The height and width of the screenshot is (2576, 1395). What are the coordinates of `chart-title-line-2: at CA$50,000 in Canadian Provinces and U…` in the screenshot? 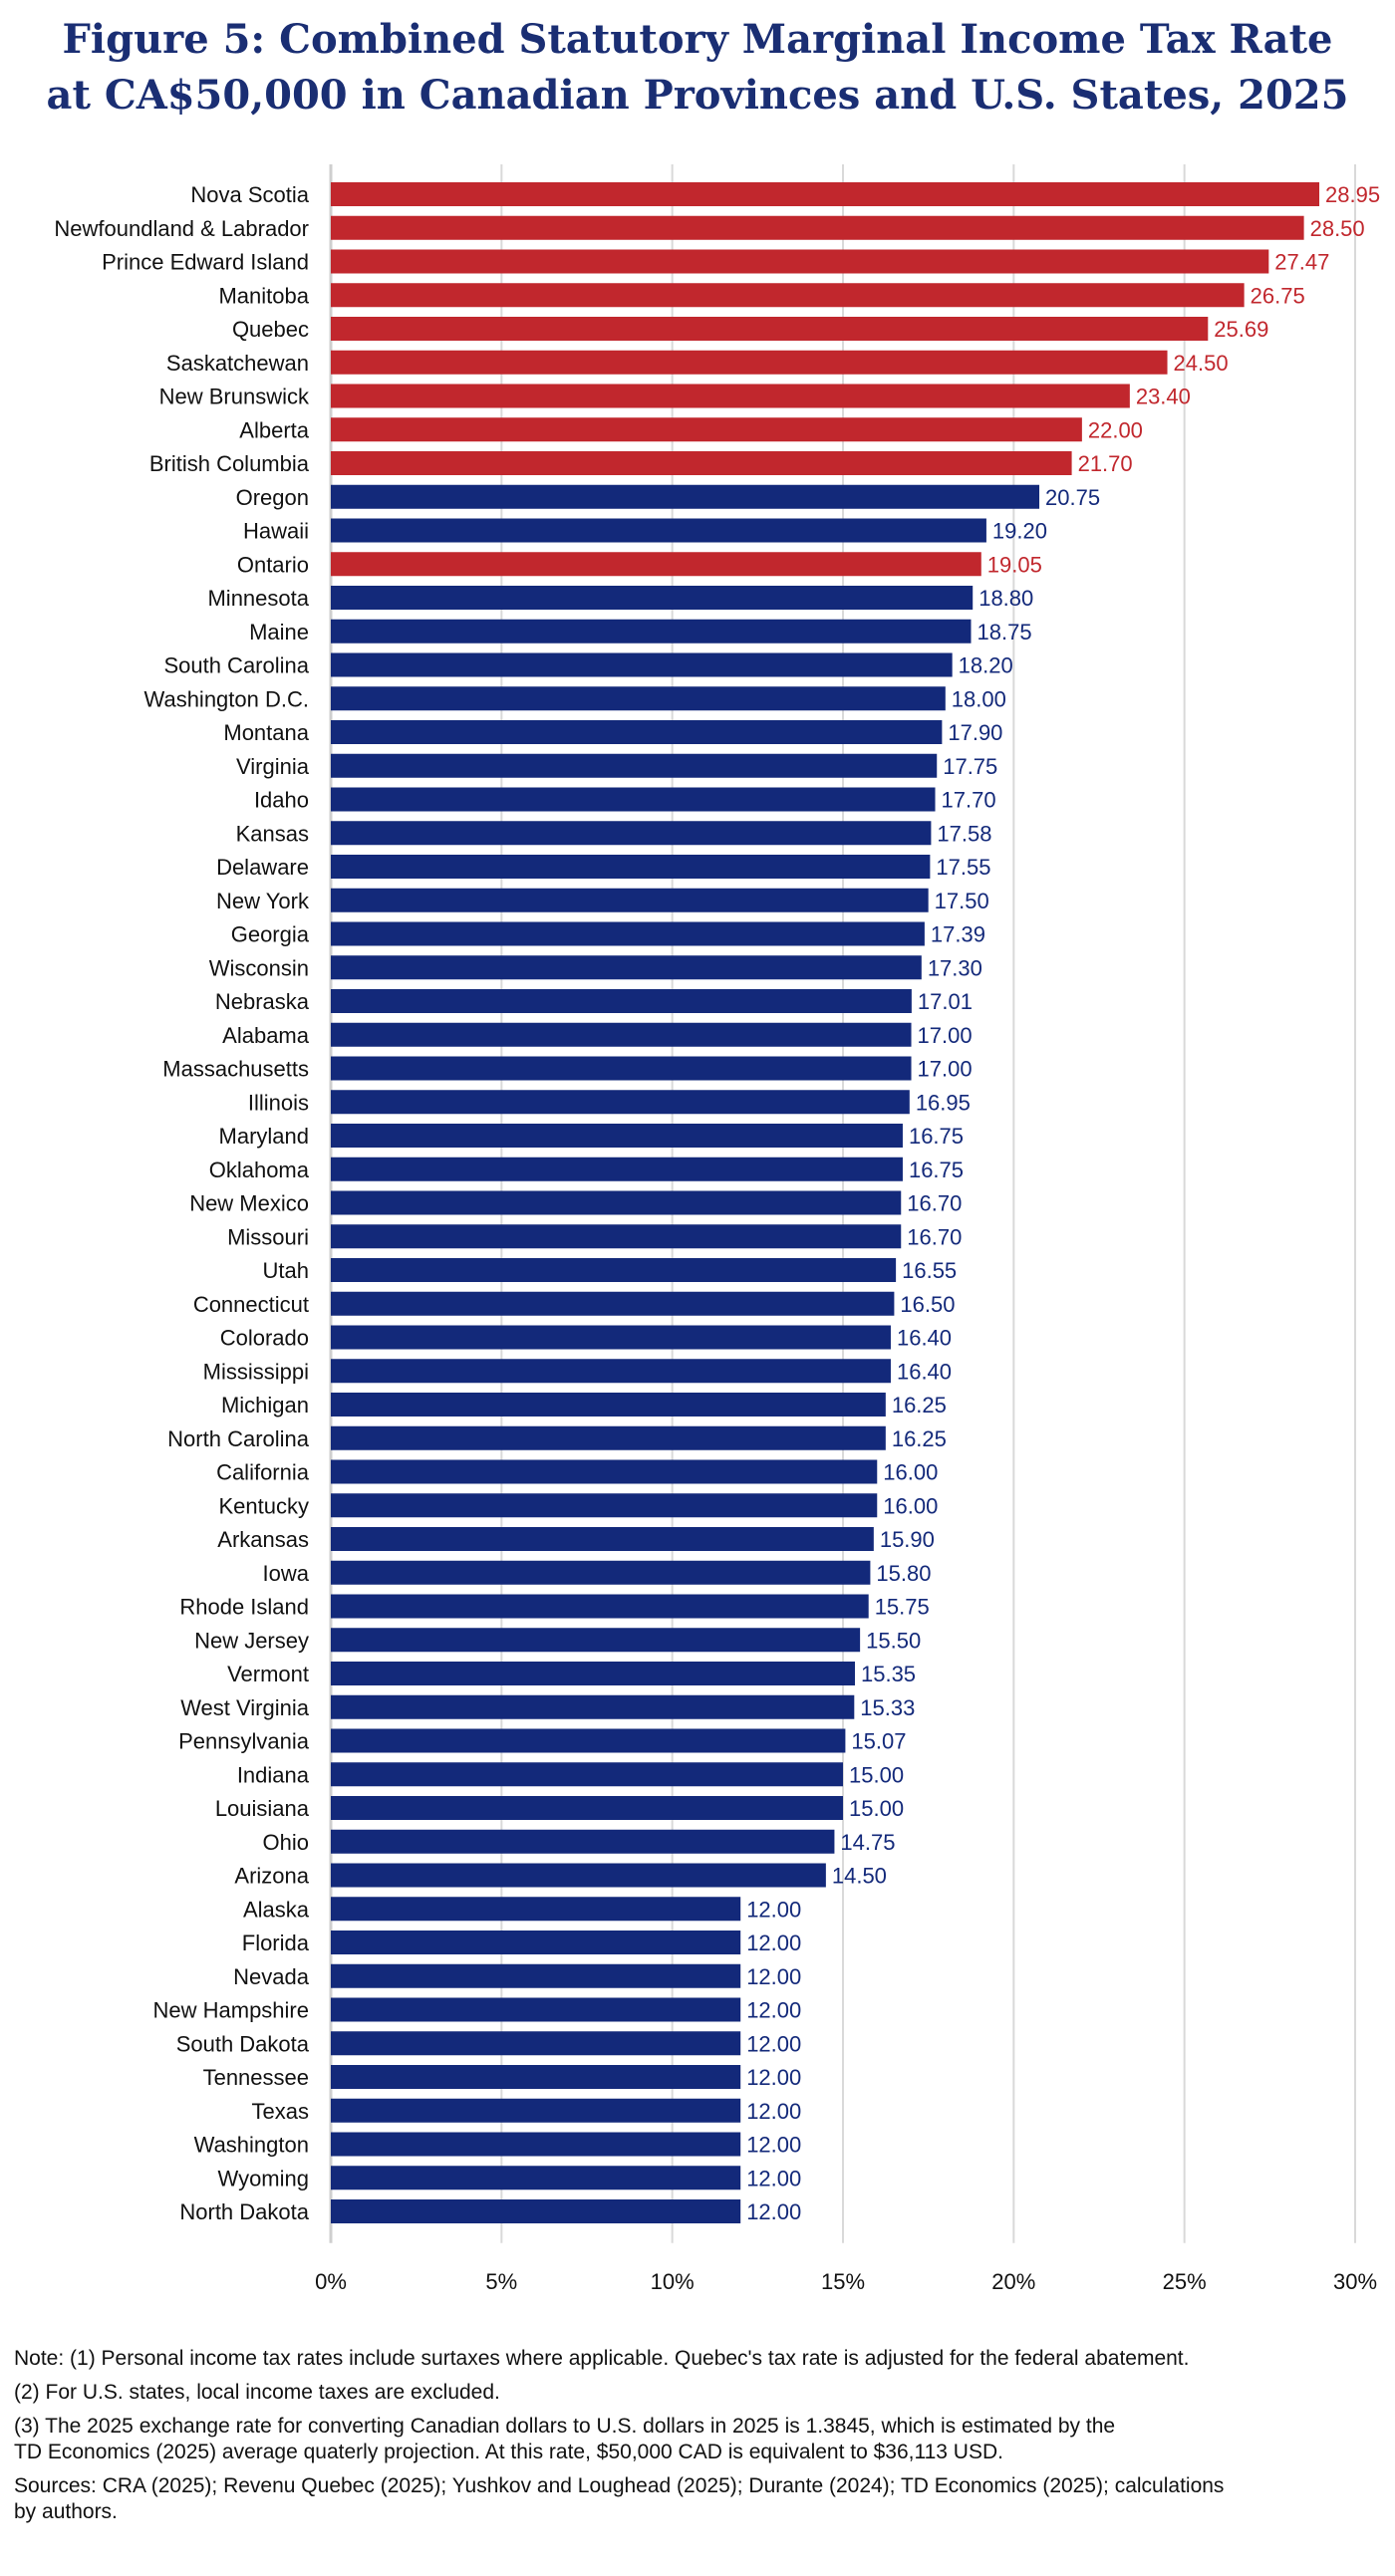 It's located at (697, 95).